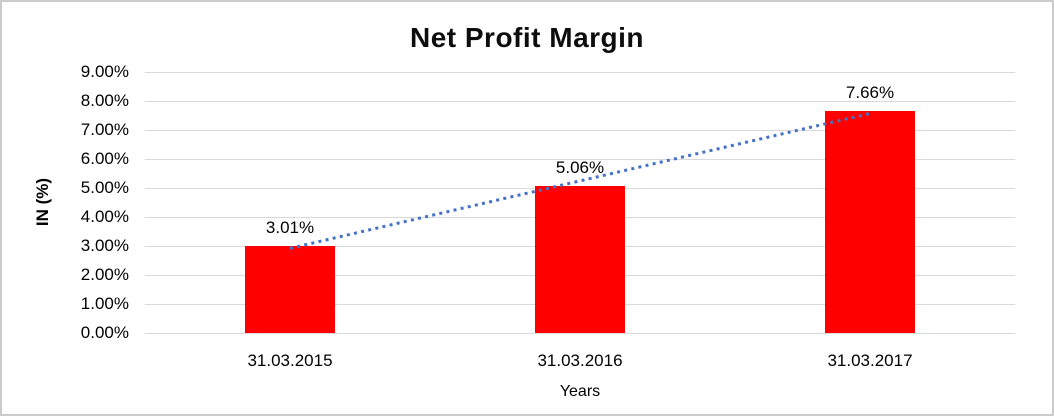 The width and height of the screenshot is (1054, 416). Describe the element at coordinates (870, 360) in the screenshot. I see `x-axis-tick-label: 31.03.2017` at that location.